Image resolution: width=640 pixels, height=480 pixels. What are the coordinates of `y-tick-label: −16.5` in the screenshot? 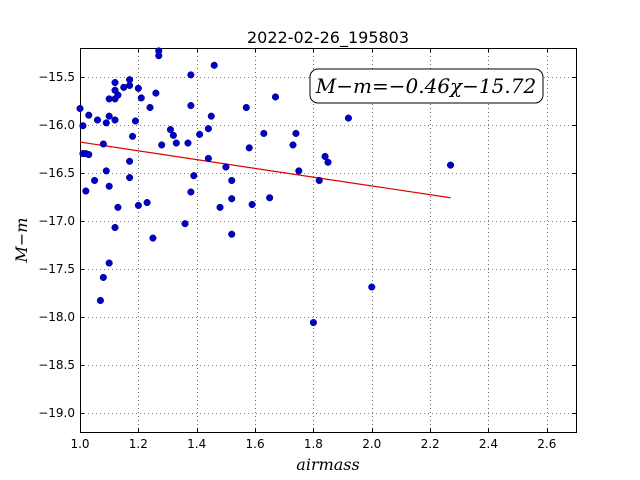 It's located at (56, 173).